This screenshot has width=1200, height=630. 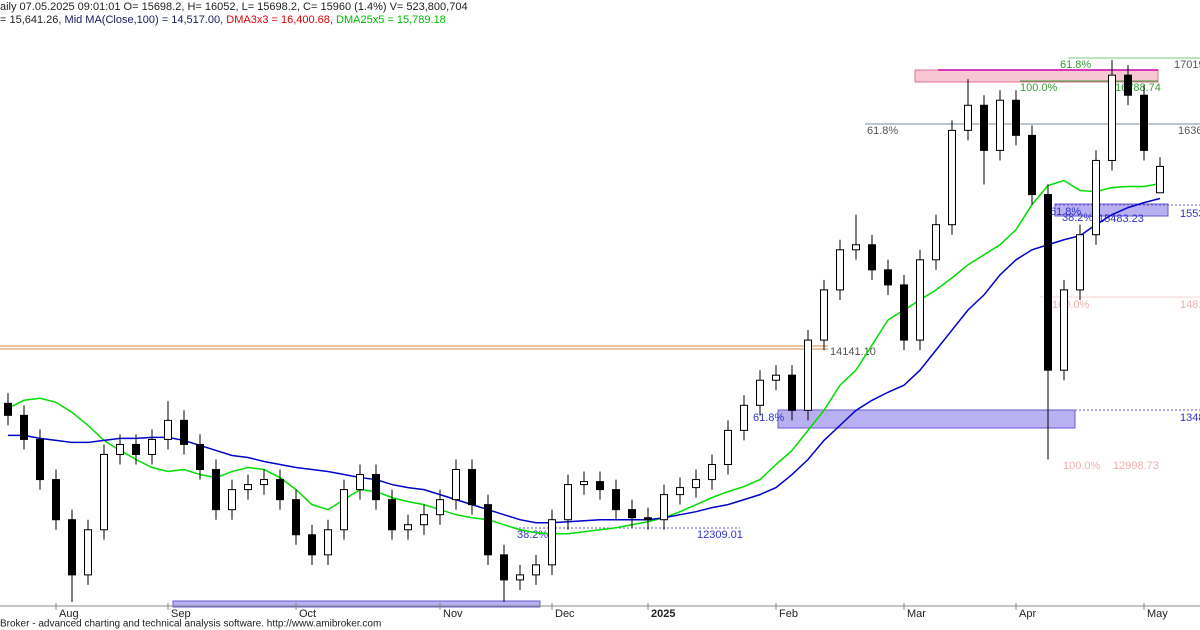 What do you see at coordinates (1027, 614) in the screenshot?
I see `x-tick-label: Apr` at bounding box center [1027, 614].